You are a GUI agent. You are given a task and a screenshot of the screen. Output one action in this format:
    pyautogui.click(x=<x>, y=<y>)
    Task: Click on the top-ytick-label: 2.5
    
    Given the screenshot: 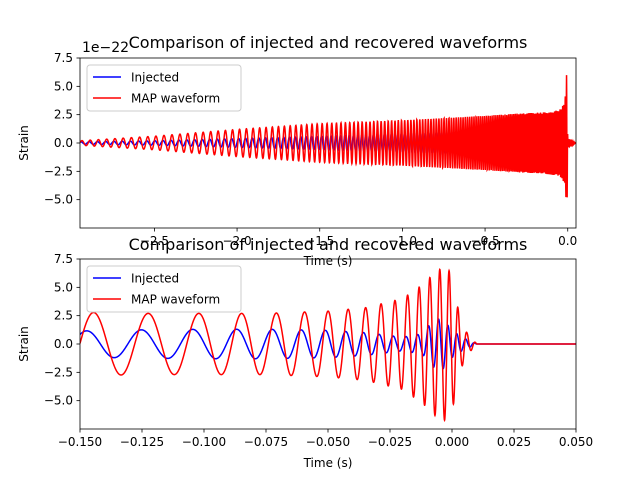 What is the action you would take?
    pyautogui.click(x=63, y=115)
    